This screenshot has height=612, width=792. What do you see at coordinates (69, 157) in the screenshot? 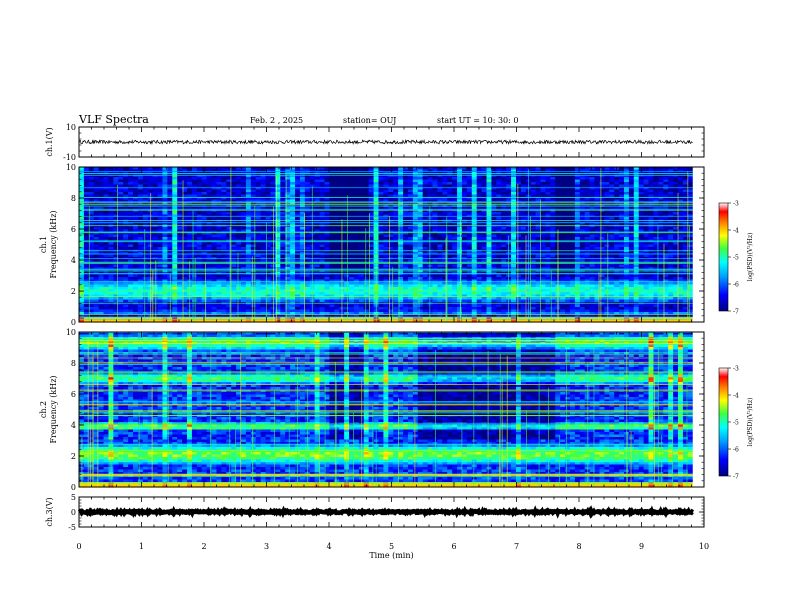
I see `y-tick-label: -10` at bounding box center [69, 157].